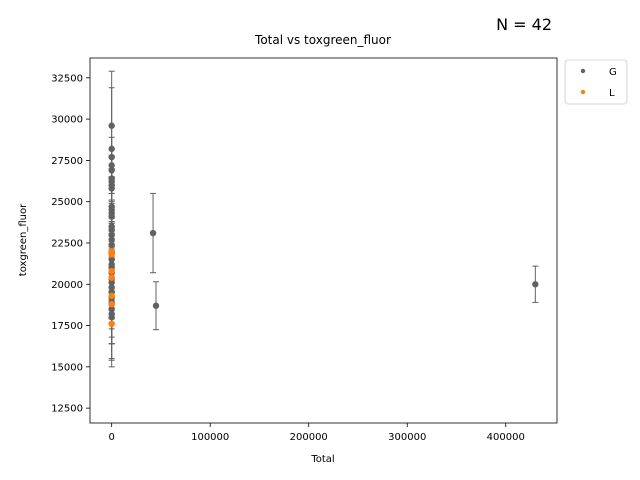 This screenshot has height=480, width=640. What do you see at coordinates (583, 92) in the screenshot?
I see `legend-marker-l` at bounding box center [583, 92].